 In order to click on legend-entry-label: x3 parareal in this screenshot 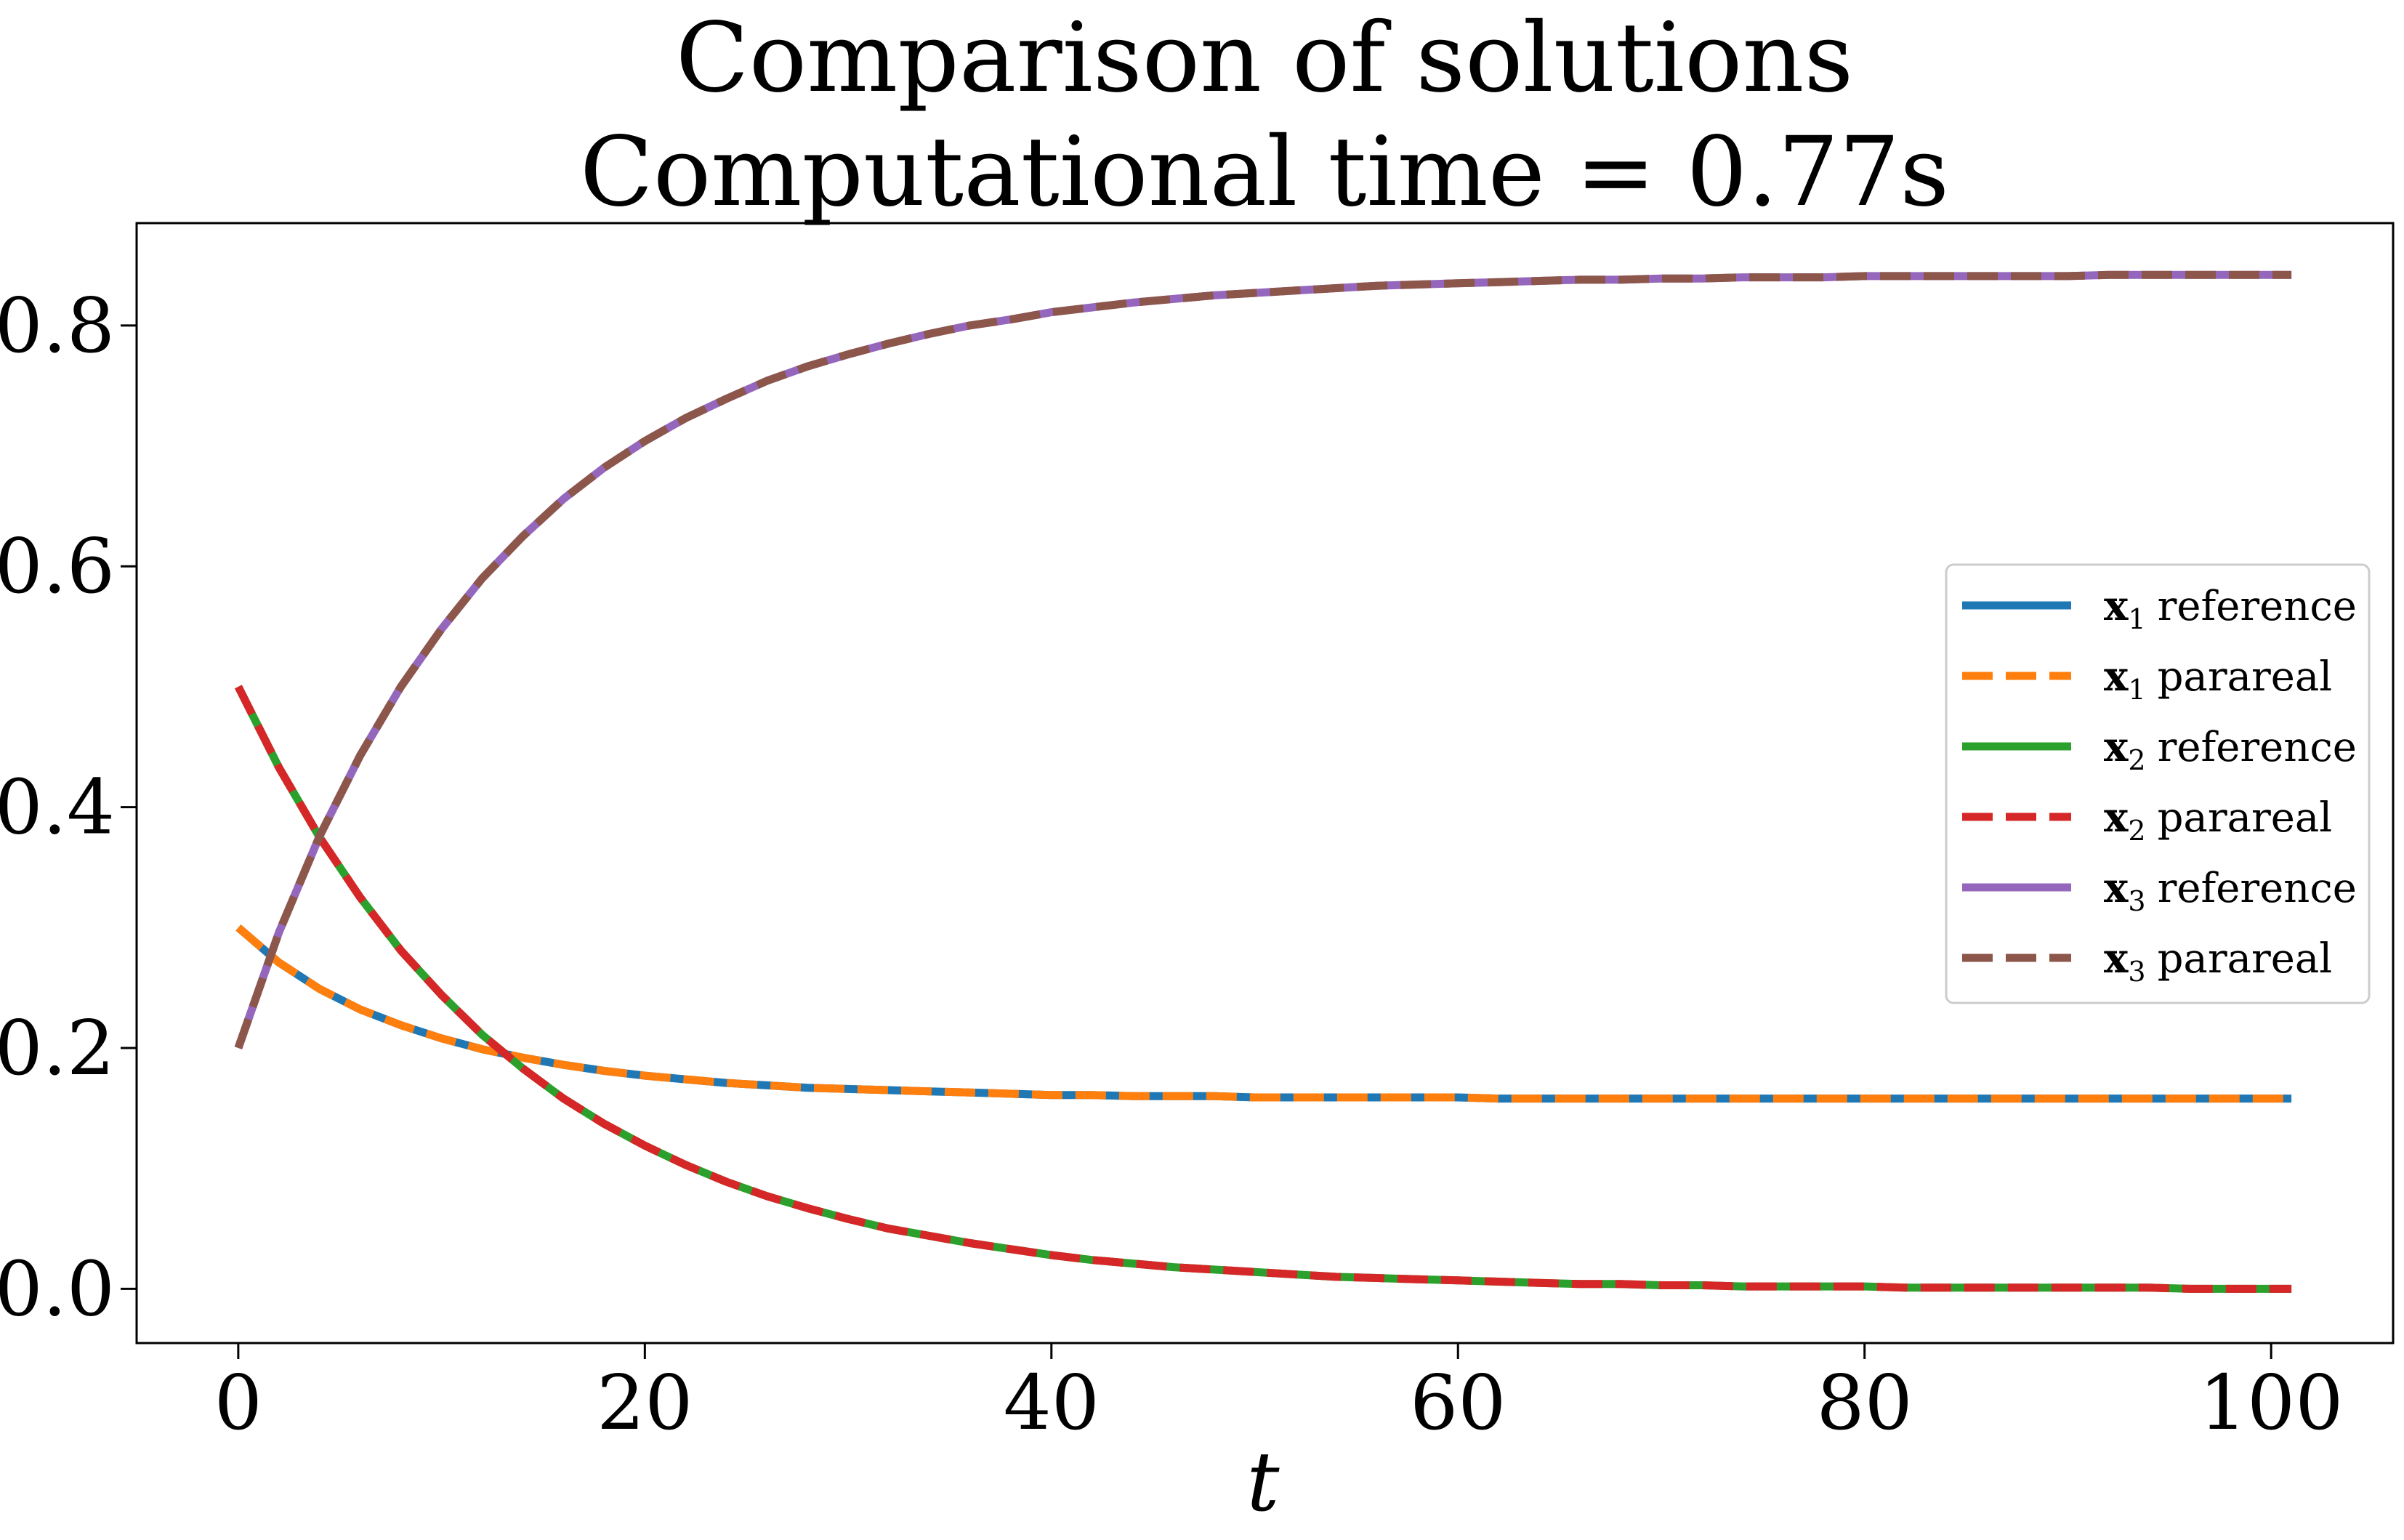, I will do `click(2218, 962)`.